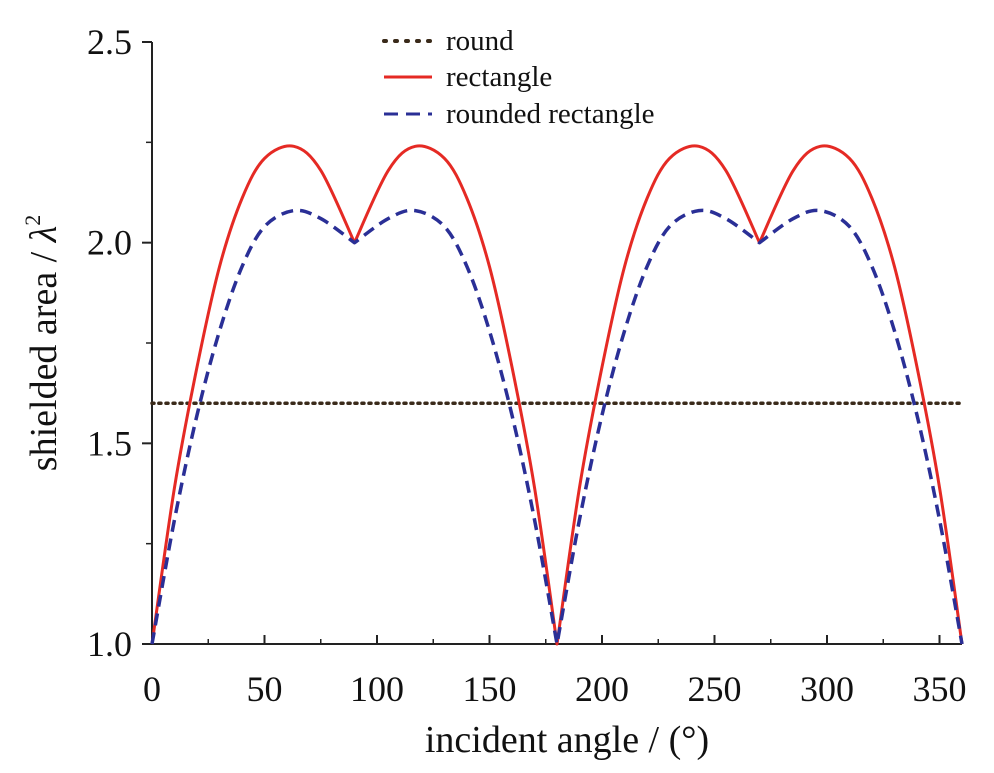  I want to click on x-tick-label: 50, so click(265, 689).